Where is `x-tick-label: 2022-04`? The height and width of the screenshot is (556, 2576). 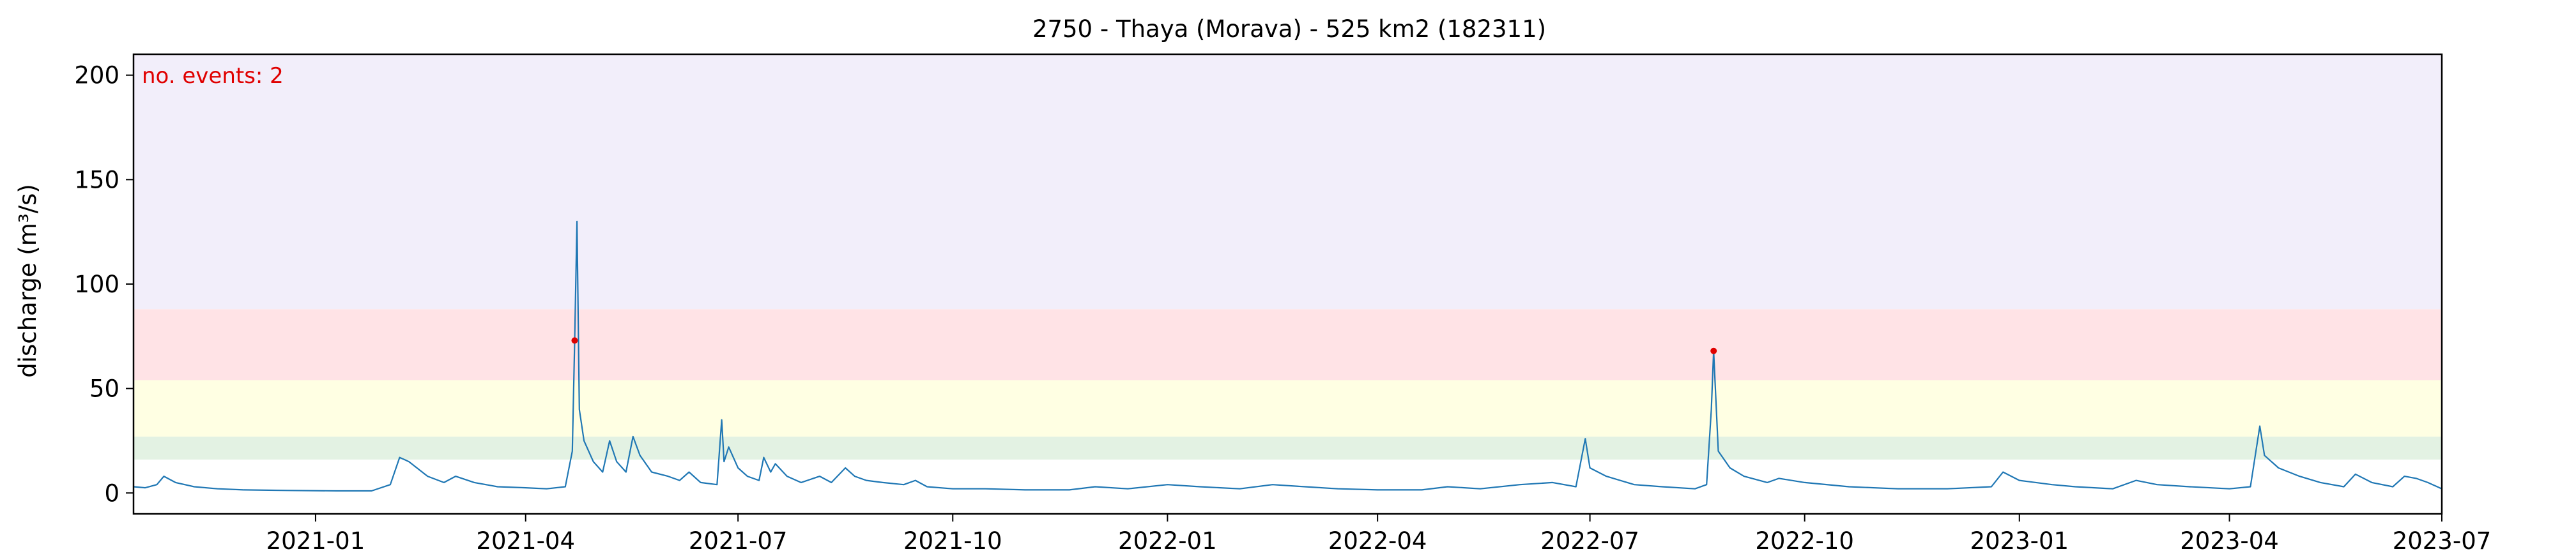
x-tick-label: 2022-04 is located at coordinates (1377, 541).